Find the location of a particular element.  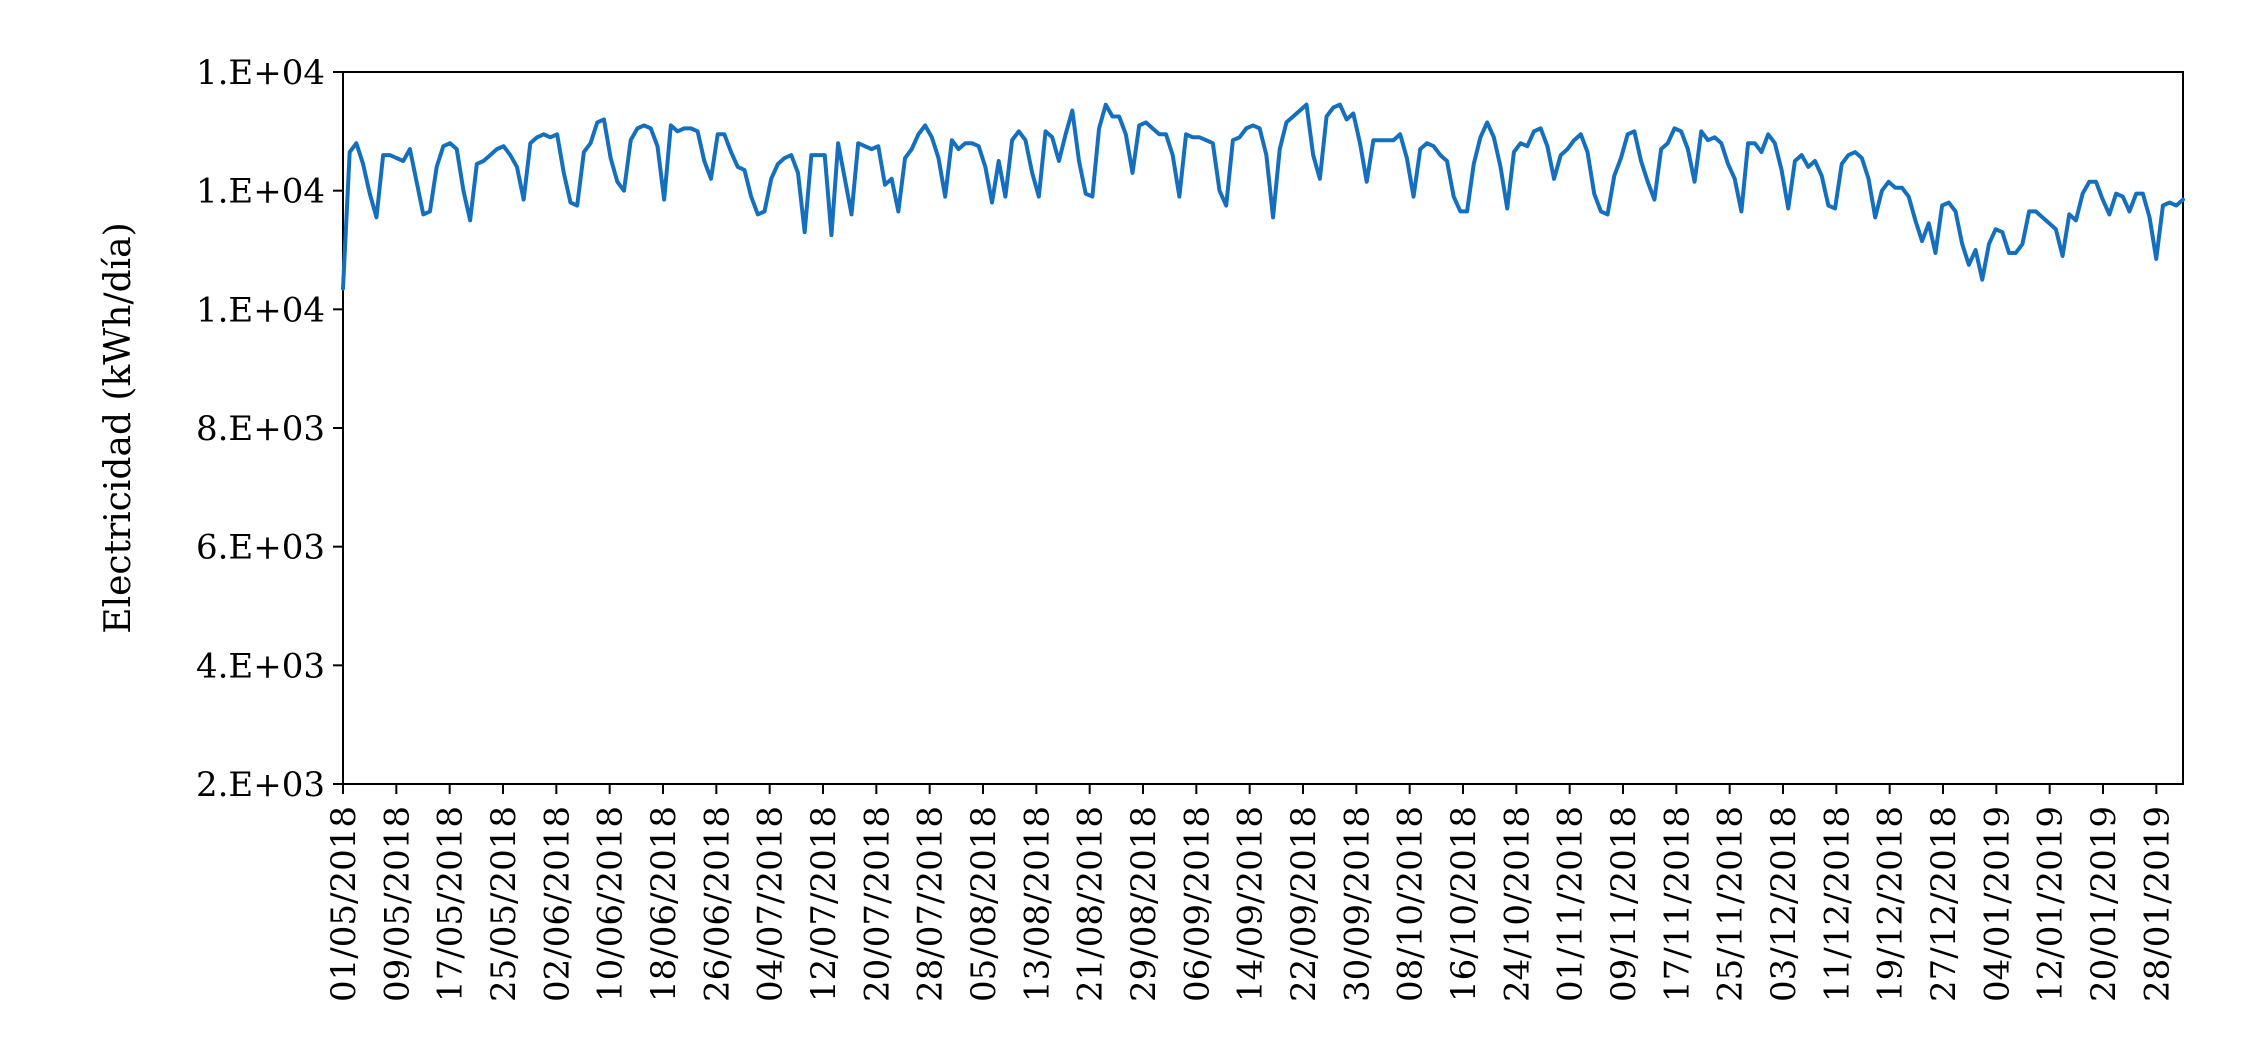

x-tick-label: 02/06/2018 is located at coordinates (557, 904).